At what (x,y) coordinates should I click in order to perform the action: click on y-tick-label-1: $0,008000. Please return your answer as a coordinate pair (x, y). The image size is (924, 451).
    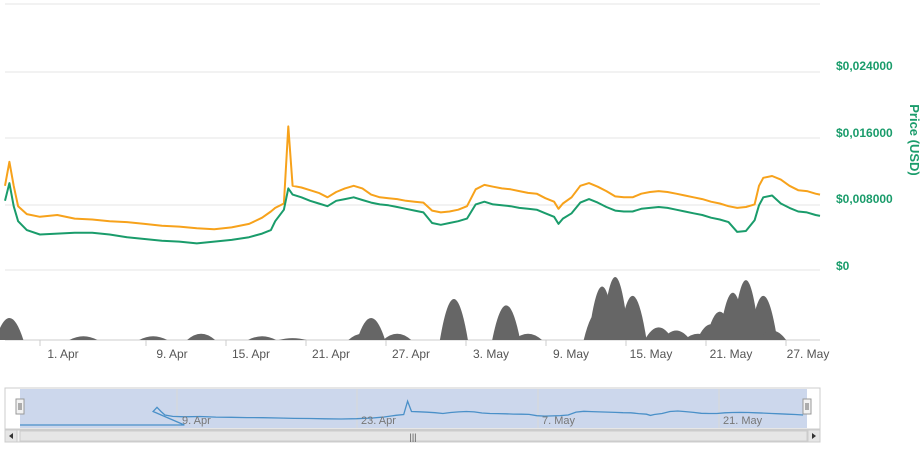
    Looking at the image, I should click on (864, 199).